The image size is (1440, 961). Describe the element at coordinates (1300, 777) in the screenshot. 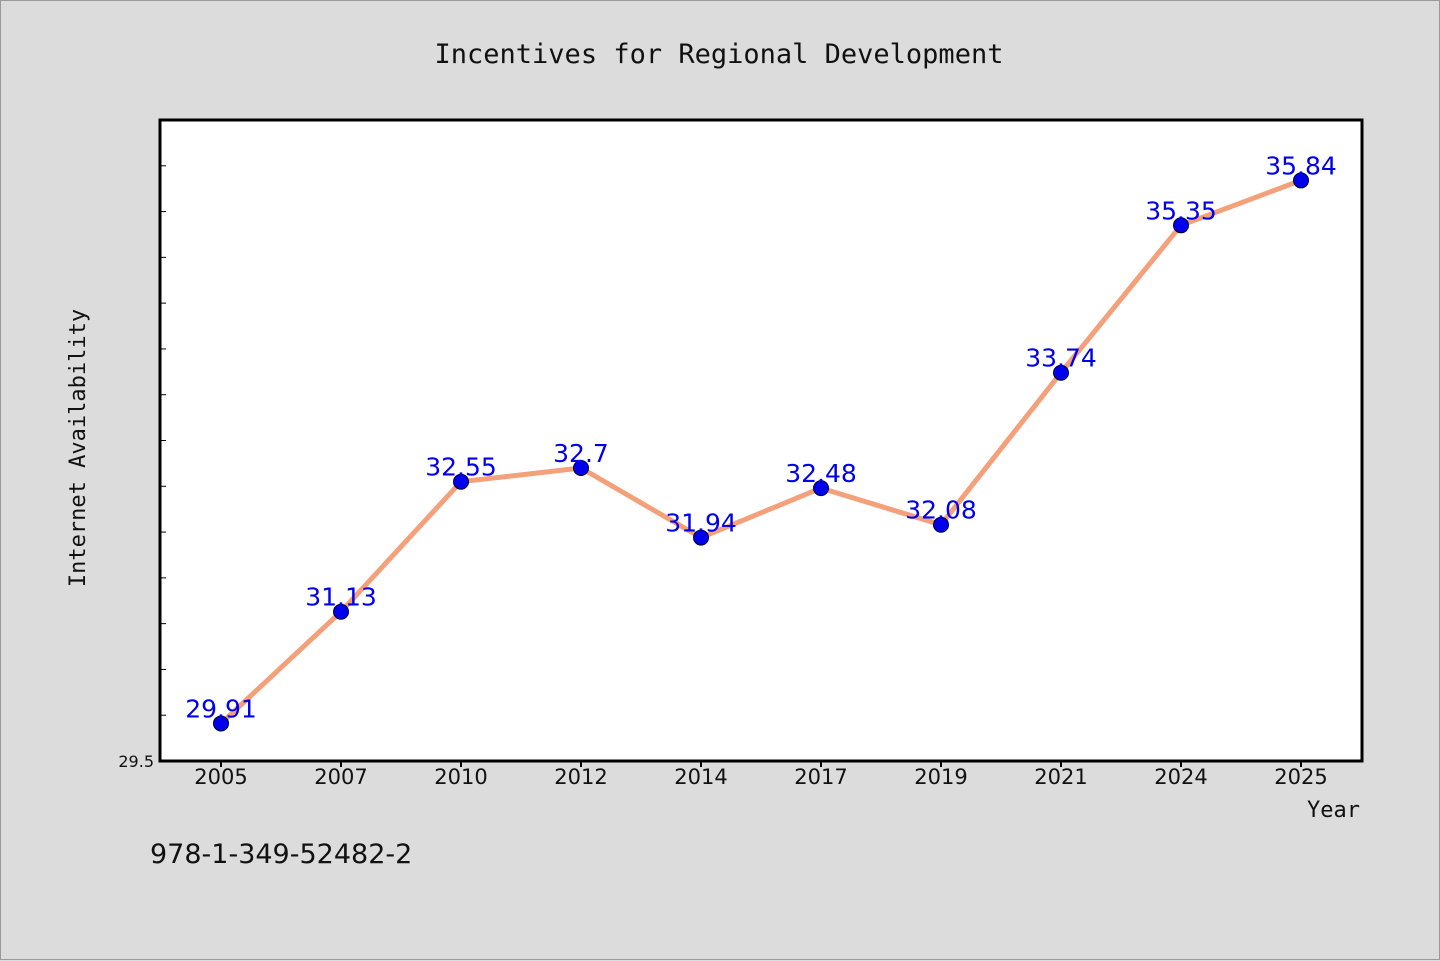

I see `x-tick-label: 2025` at that location.